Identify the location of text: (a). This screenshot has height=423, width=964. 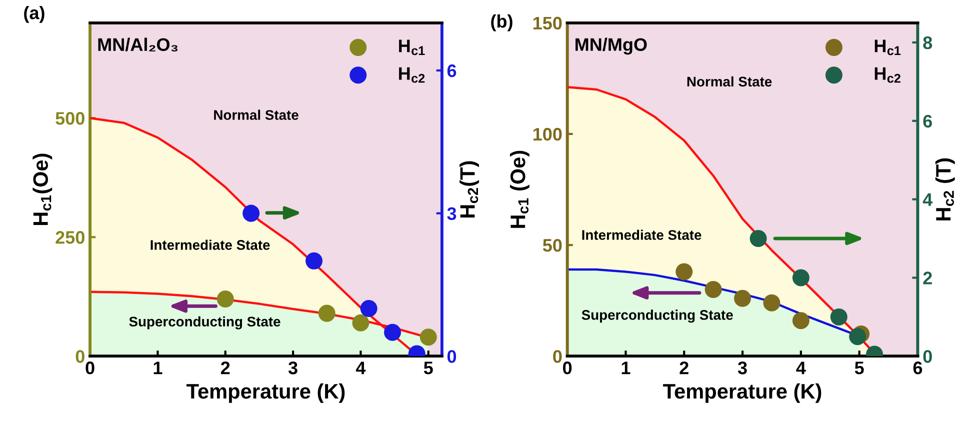
(34, 14).